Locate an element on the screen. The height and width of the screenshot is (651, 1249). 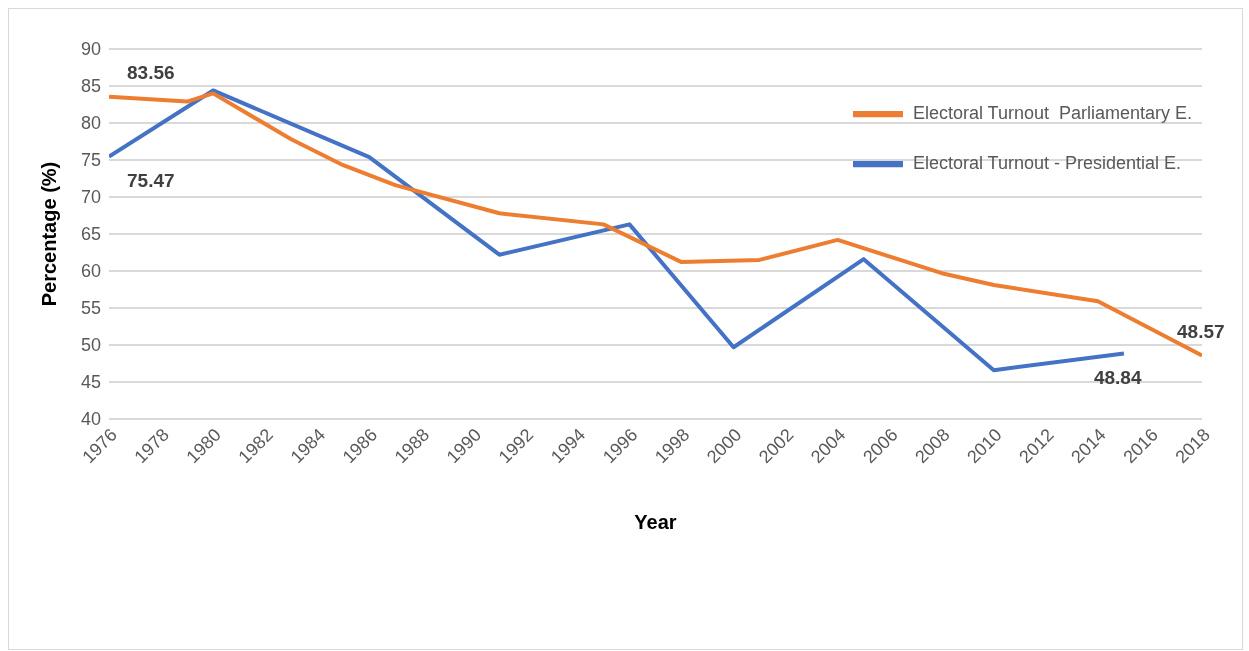
y-tick-label: 70 is located at coordinates (90, 197).